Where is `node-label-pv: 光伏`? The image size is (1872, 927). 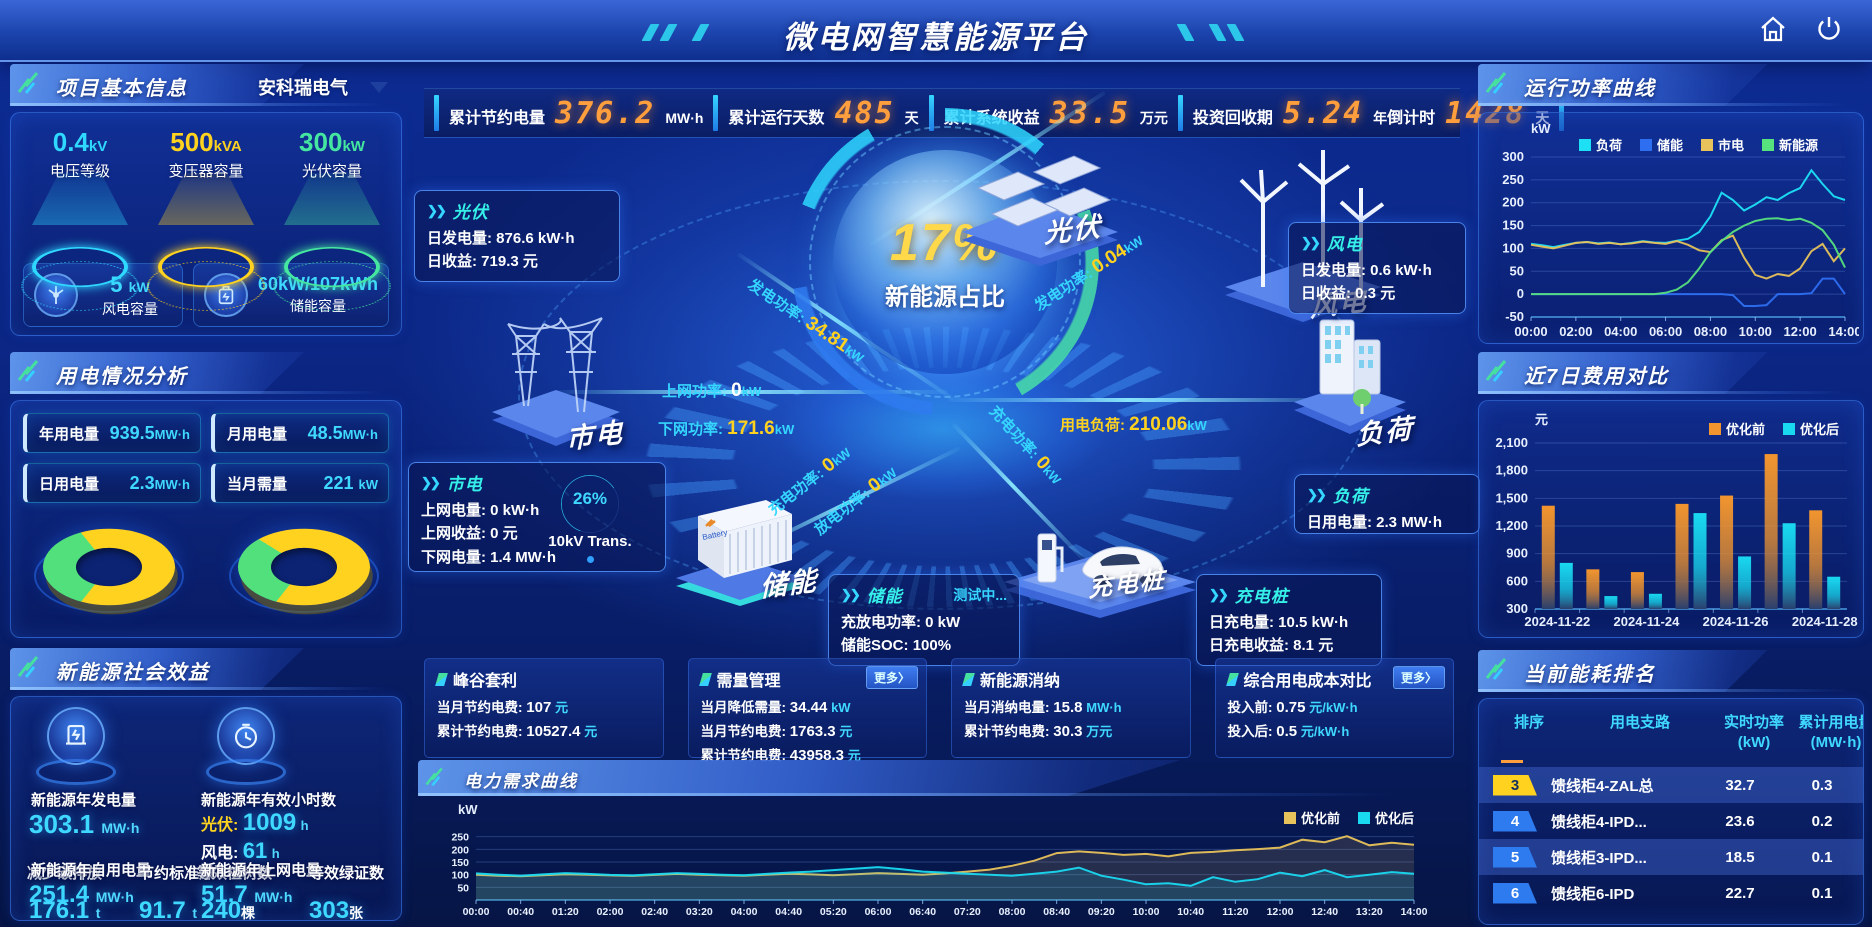 node-label-pv: 光伏 is located at coordinates (1073, 230).